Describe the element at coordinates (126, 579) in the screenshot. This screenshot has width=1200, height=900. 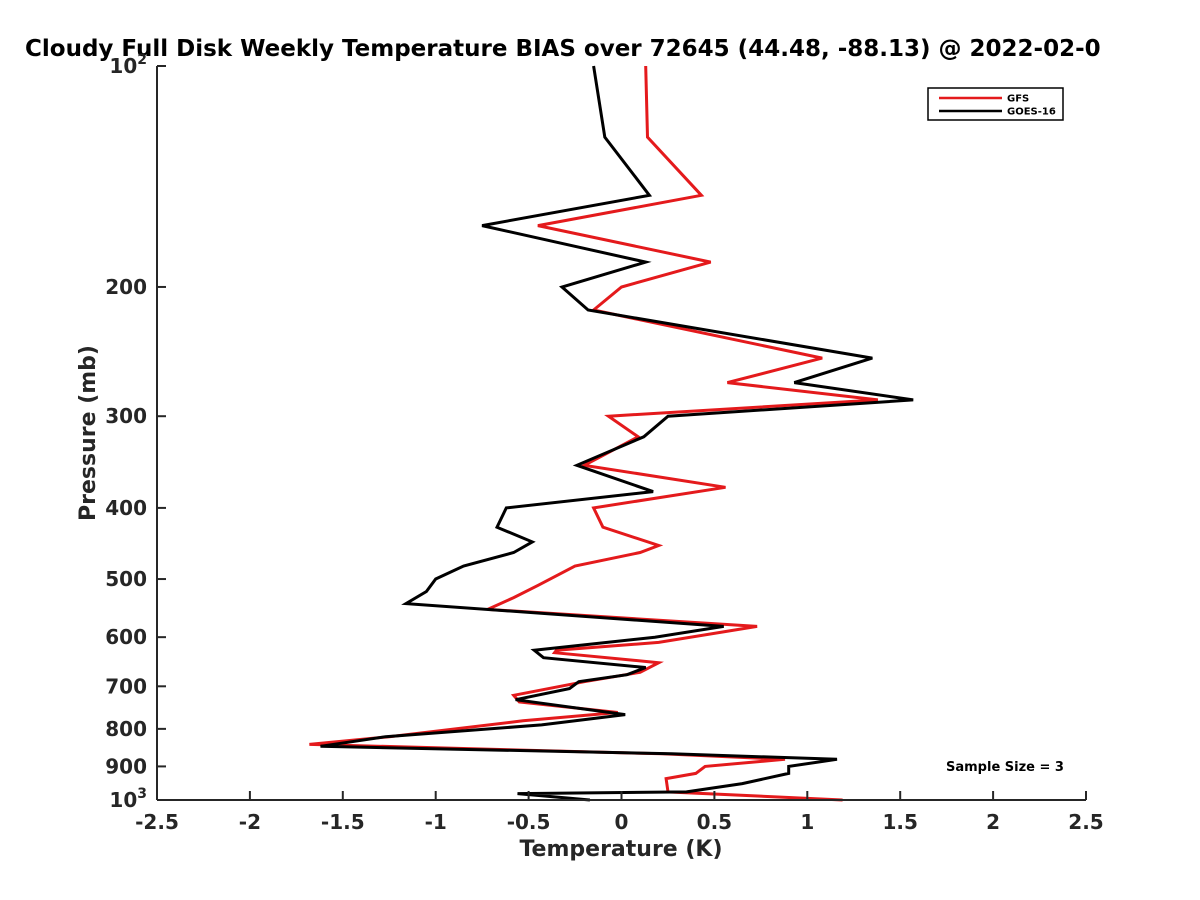
I see `y-tick-label: 500` at that location.